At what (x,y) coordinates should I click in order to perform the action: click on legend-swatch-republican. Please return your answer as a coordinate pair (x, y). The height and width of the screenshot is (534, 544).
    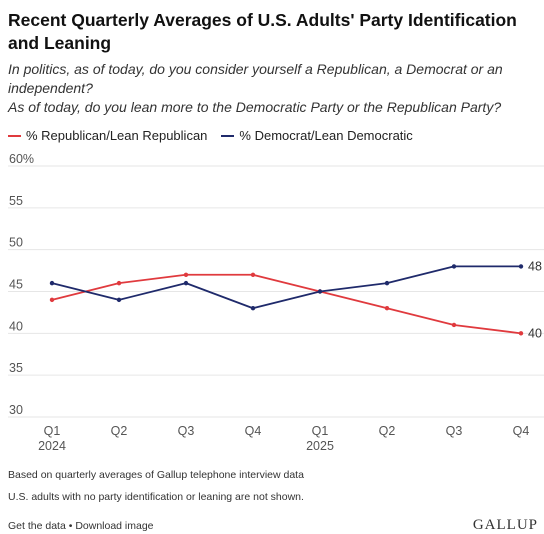
    Looking at the image, I should click on (14, 136).